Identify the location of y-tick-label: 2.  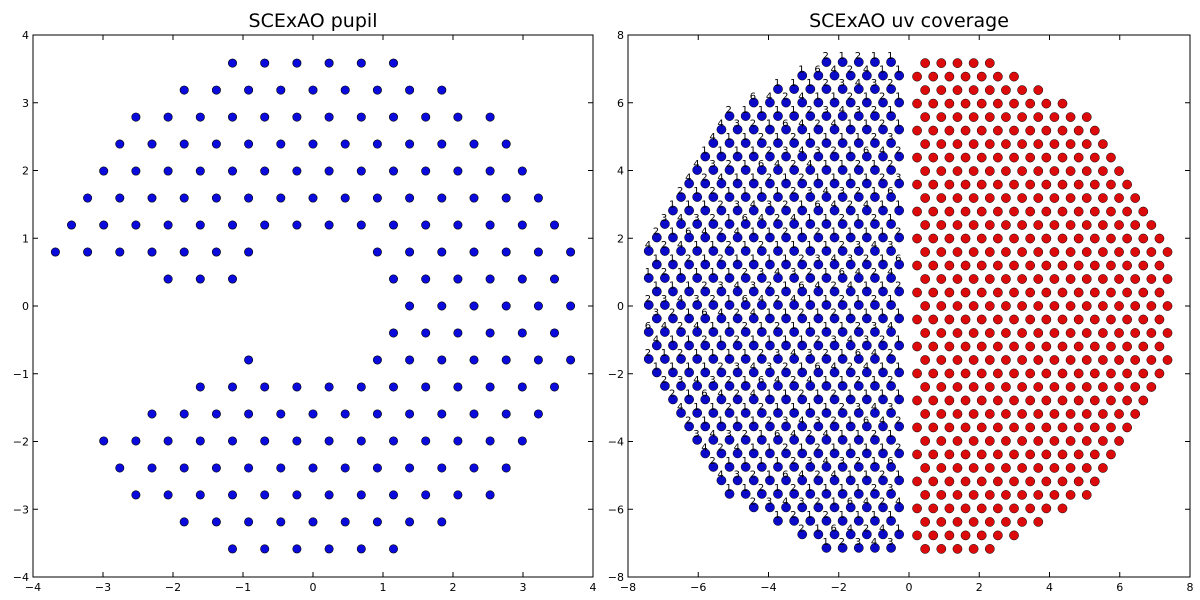
(25, 171).